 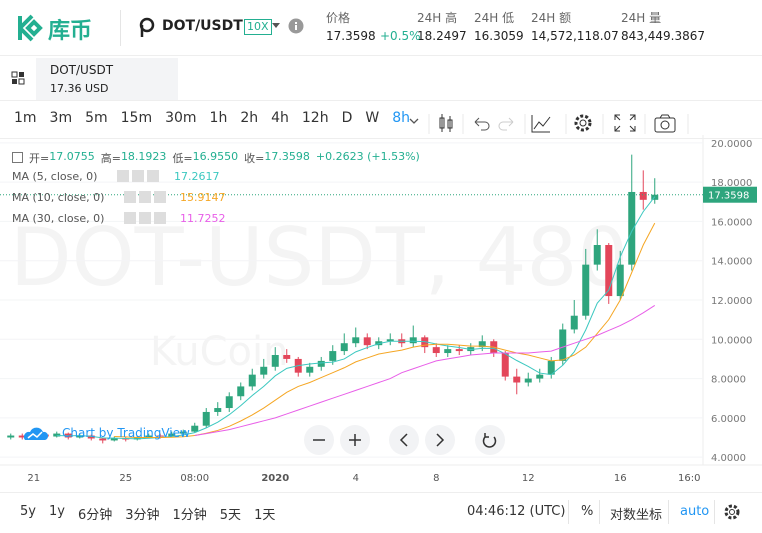 I want to click on y-tick-label: 8.0000, so click(x=728, y=380).